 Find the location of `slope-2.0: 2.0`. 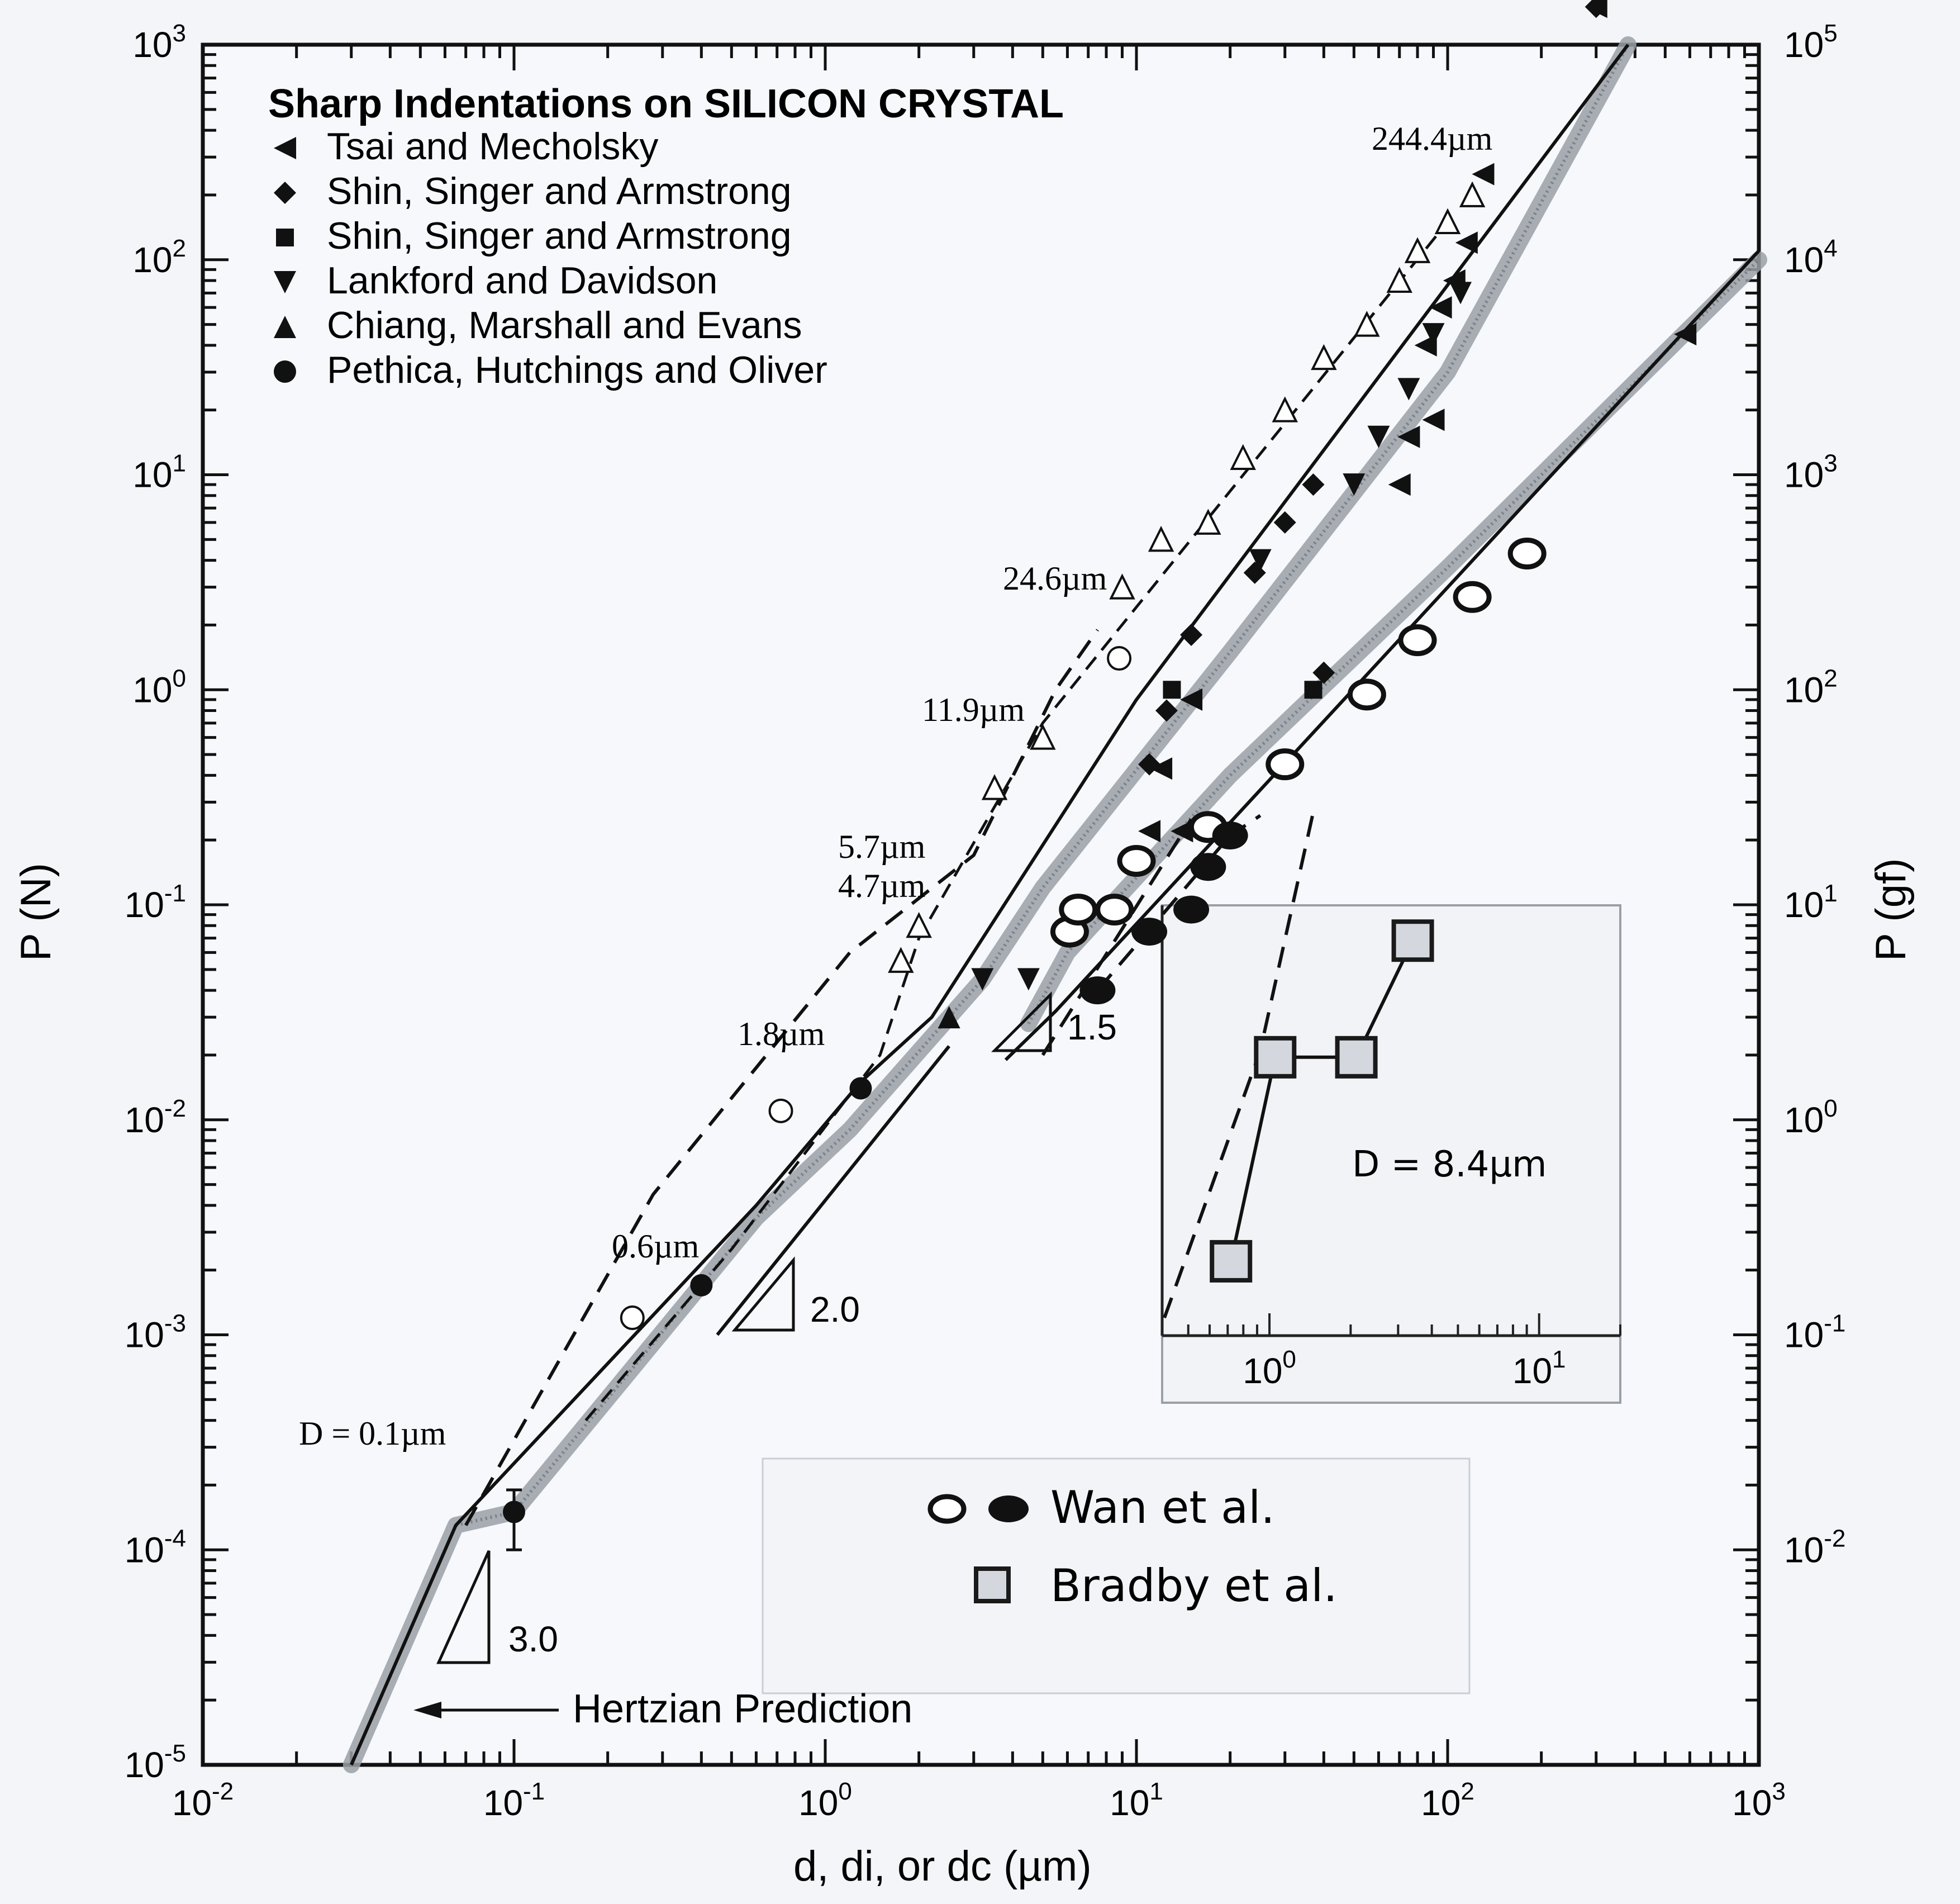

slope-2.0: 2.0 is located at coordinates (835, 1310).